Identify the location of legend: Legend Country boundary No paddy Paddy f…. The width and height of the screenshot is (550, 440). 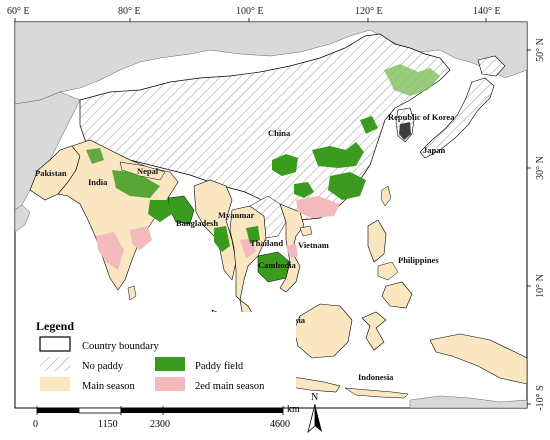
(162, 355).